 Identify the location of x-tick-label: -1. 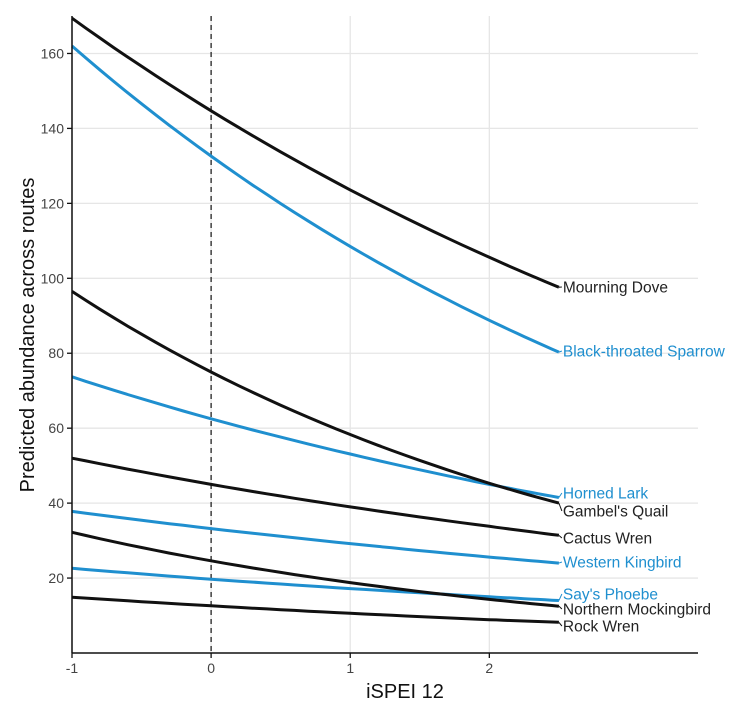
(72, 668).